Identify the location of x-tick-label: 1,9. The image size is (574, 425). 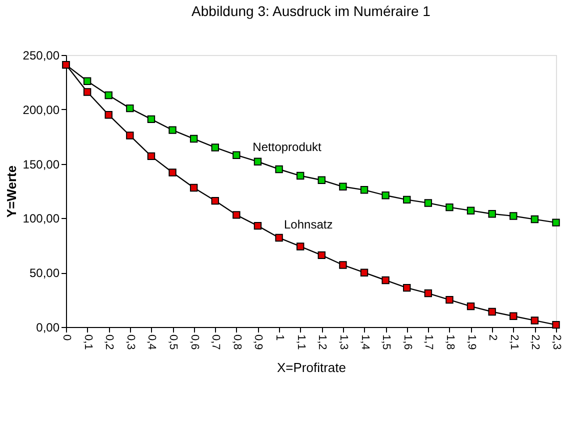
(471, 342).